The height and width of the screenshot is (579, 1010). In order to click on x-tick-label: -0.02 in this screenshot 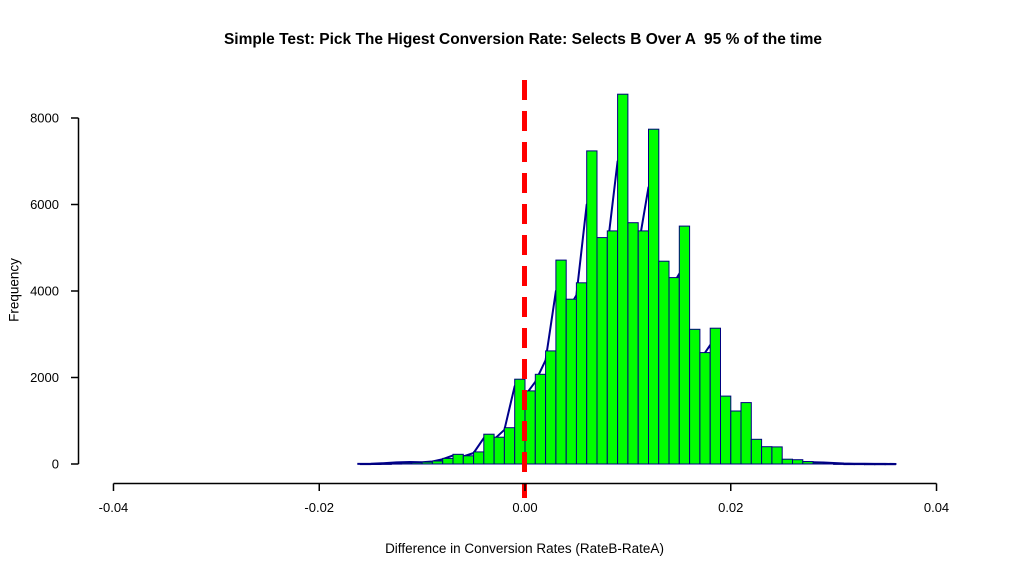, I will do `click(319, 507)`.